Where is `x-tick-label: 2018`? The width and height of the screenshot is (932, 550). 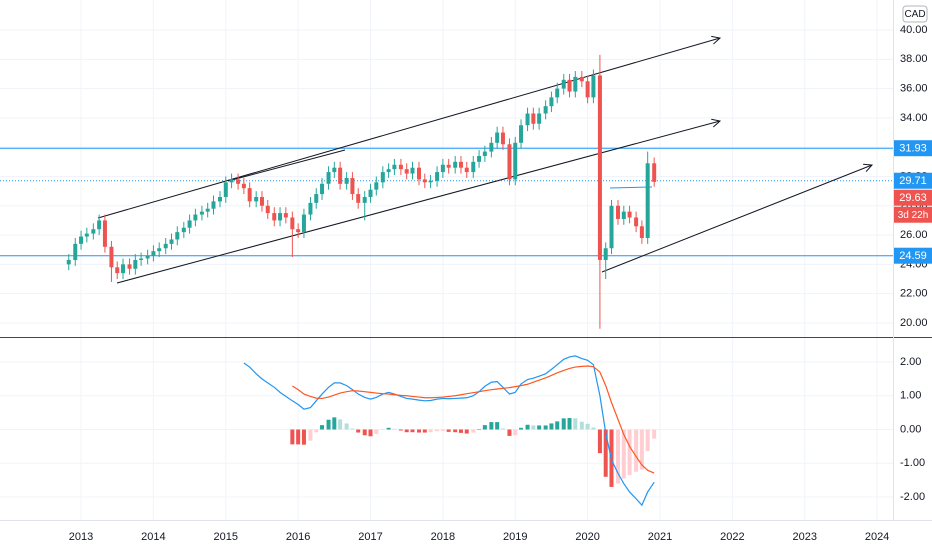 x-tick-label: 2018 is located at coordinates (443, 537).